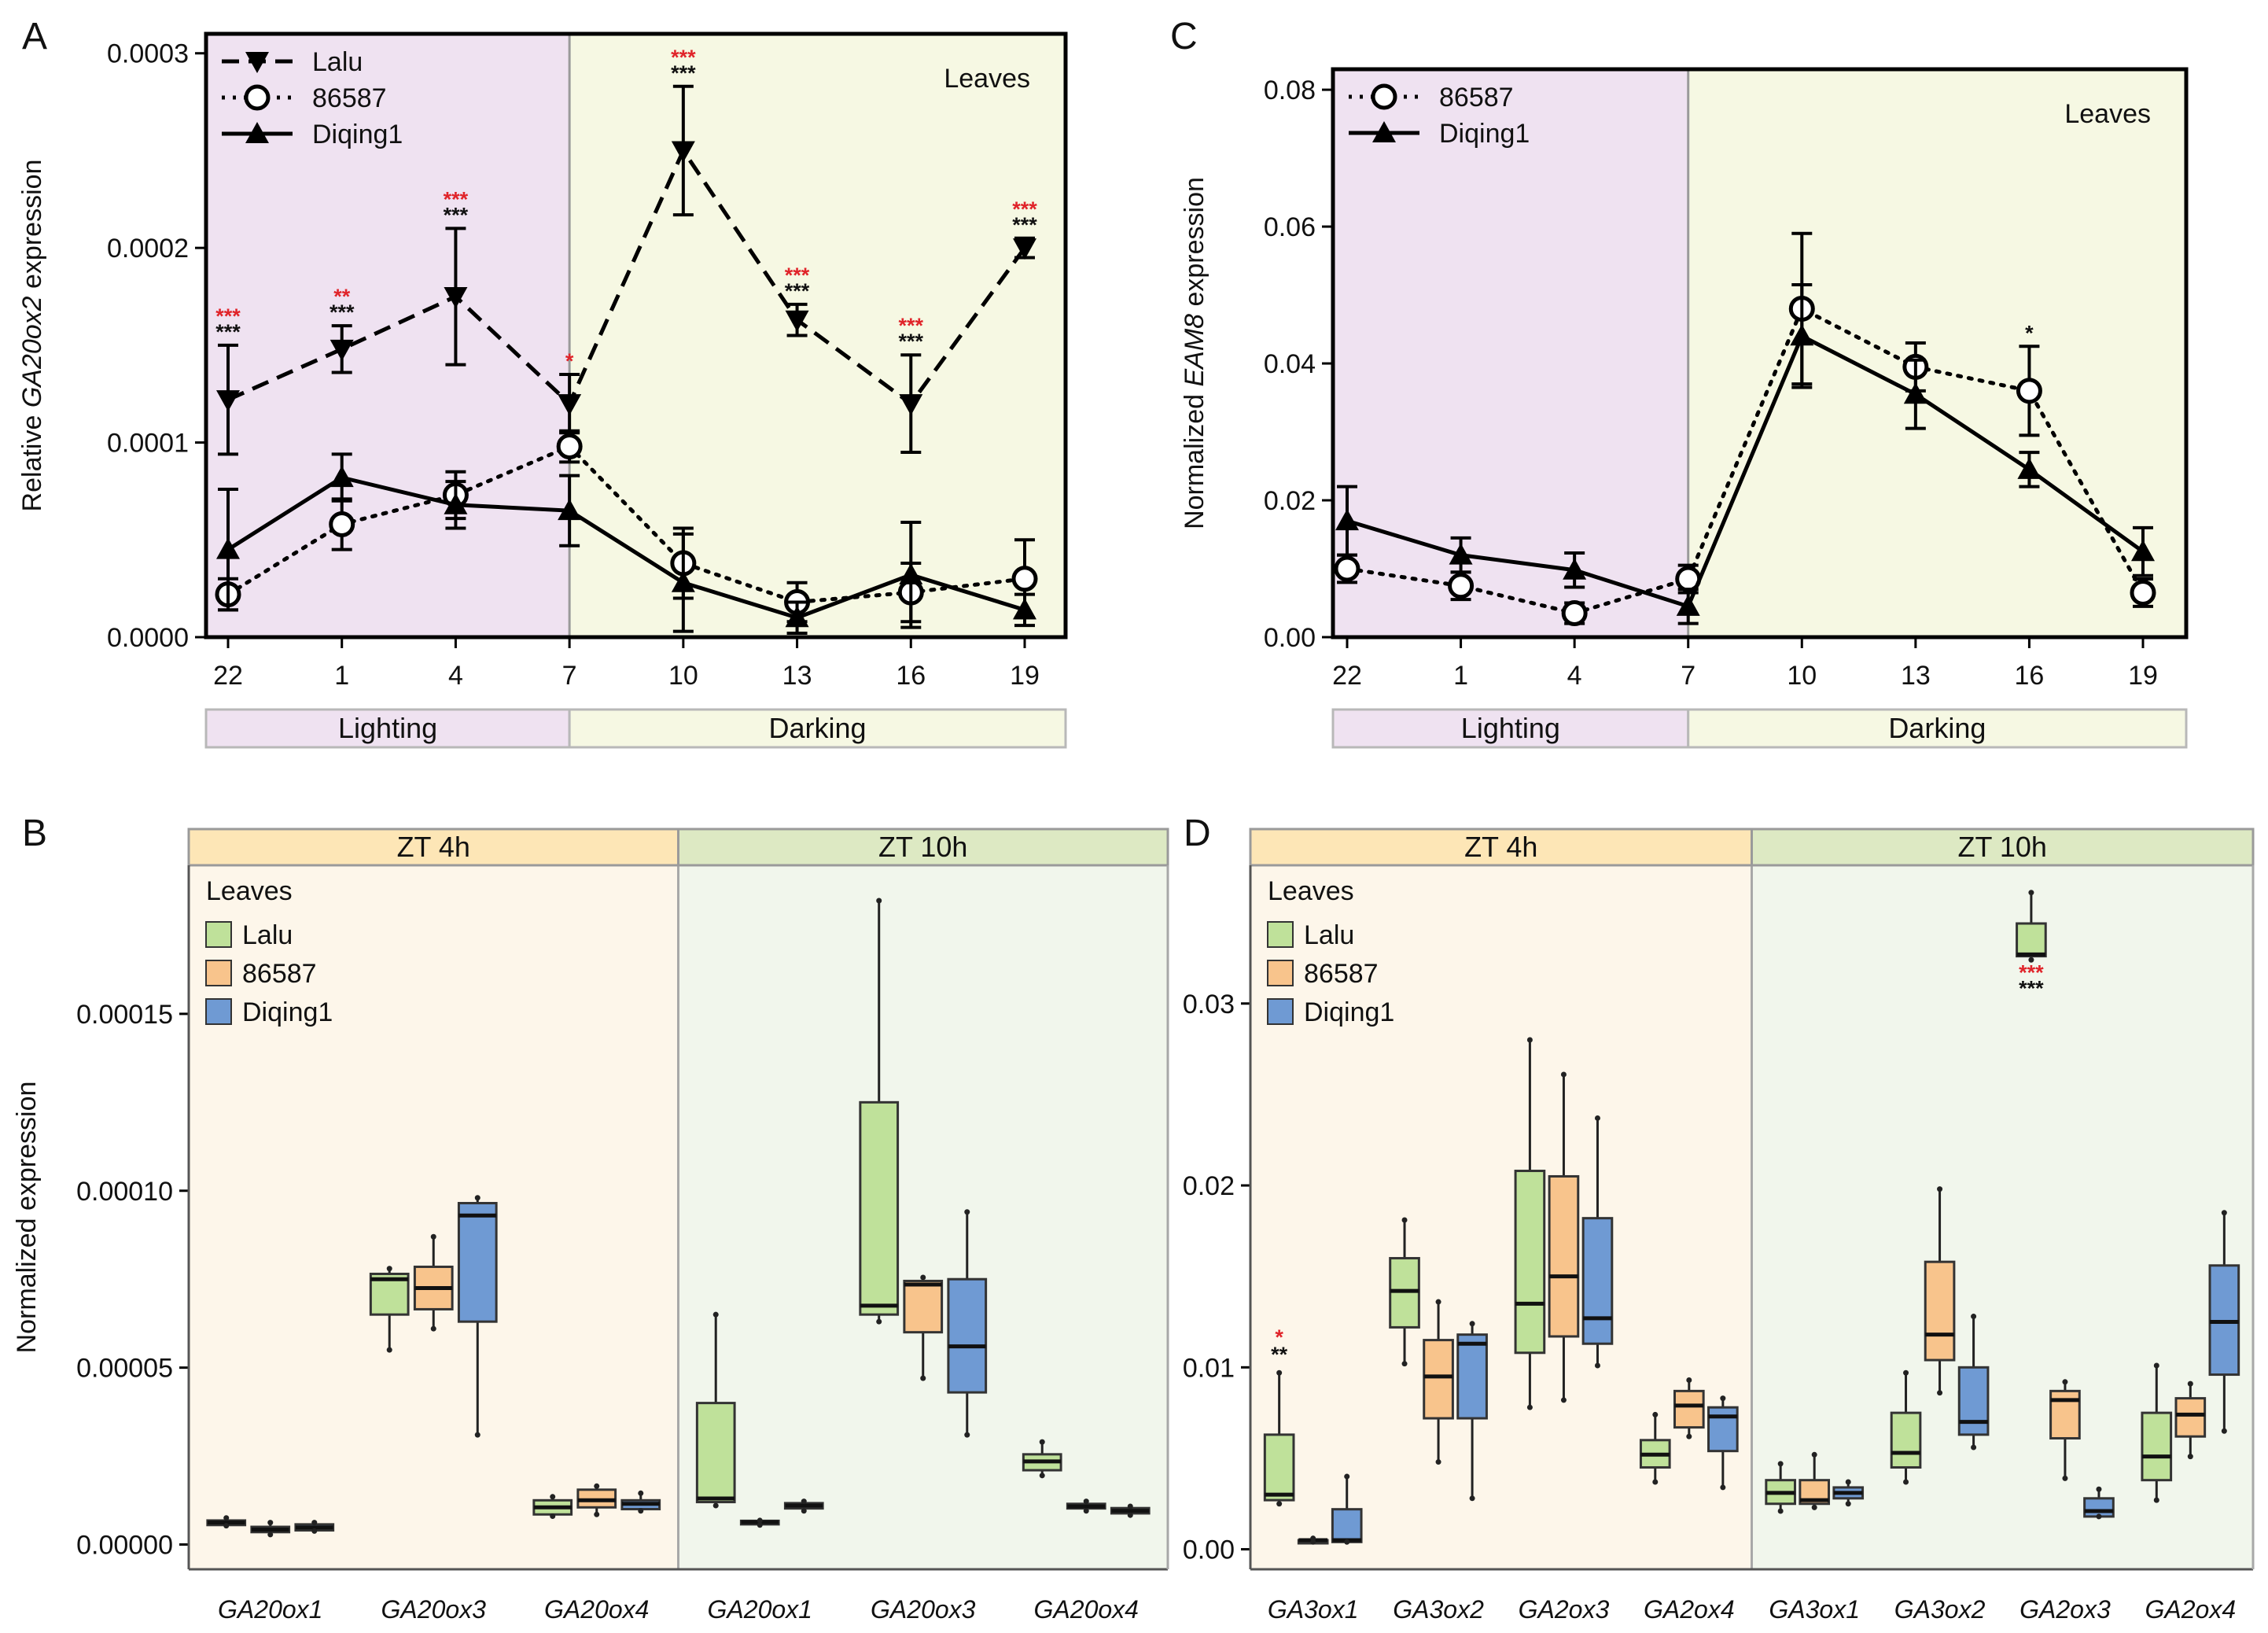  I want to click on x-tick-label: 19, so click(2143, 676).